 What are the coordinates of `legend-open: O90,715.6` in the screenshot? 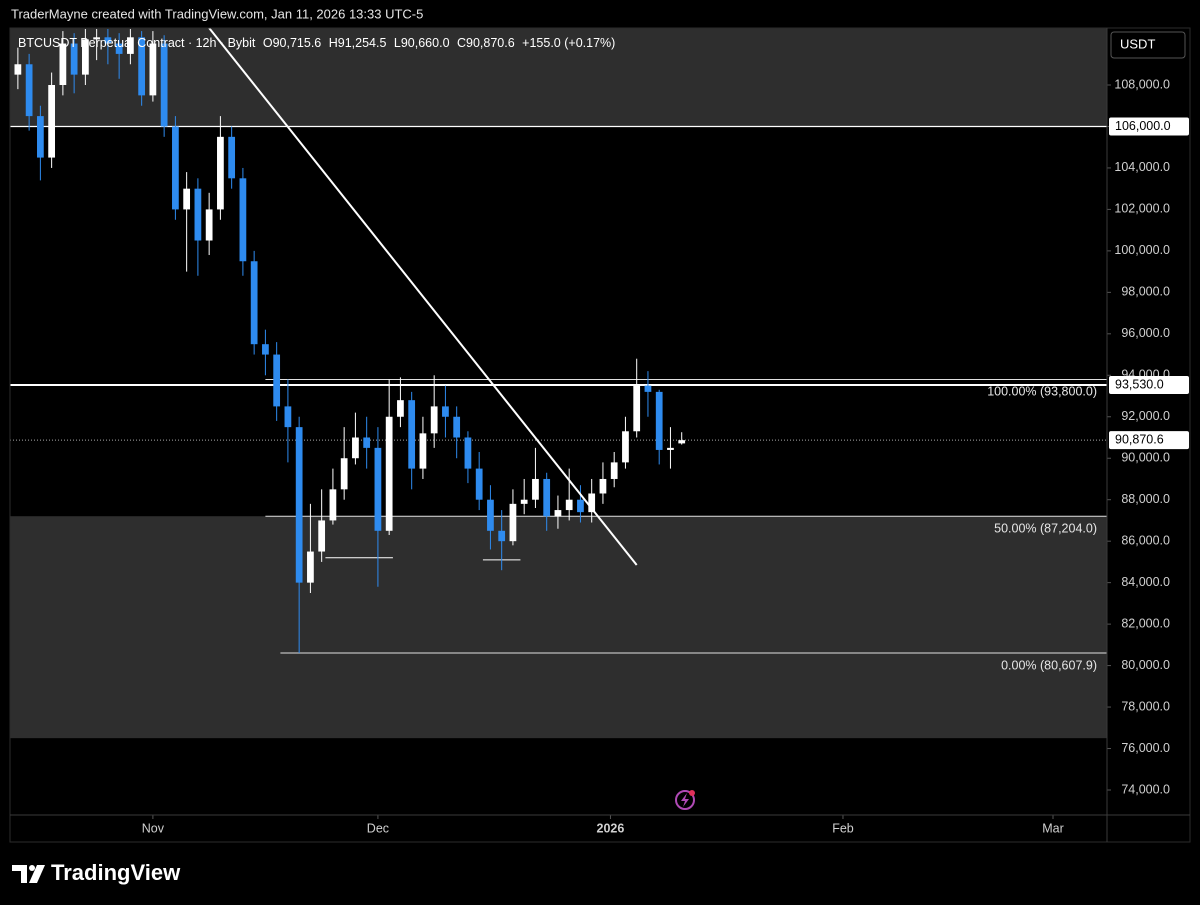 It's located at (292, 43).